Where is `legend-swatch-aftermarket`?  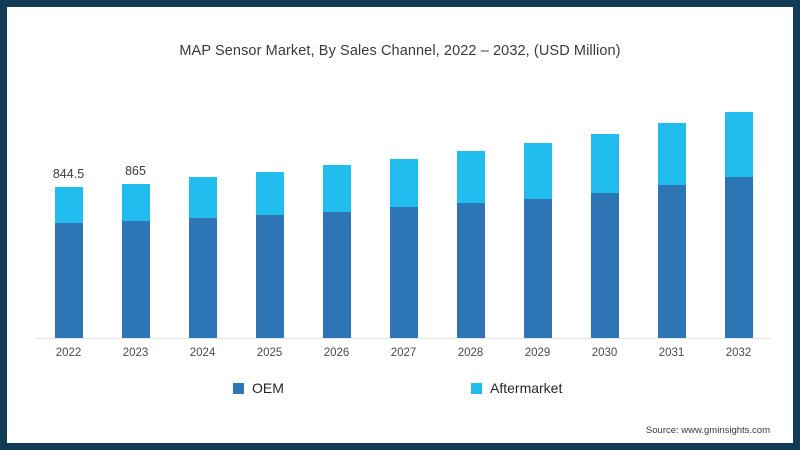
legend-swatch-aftermarket is located at coordinates (476, 388).